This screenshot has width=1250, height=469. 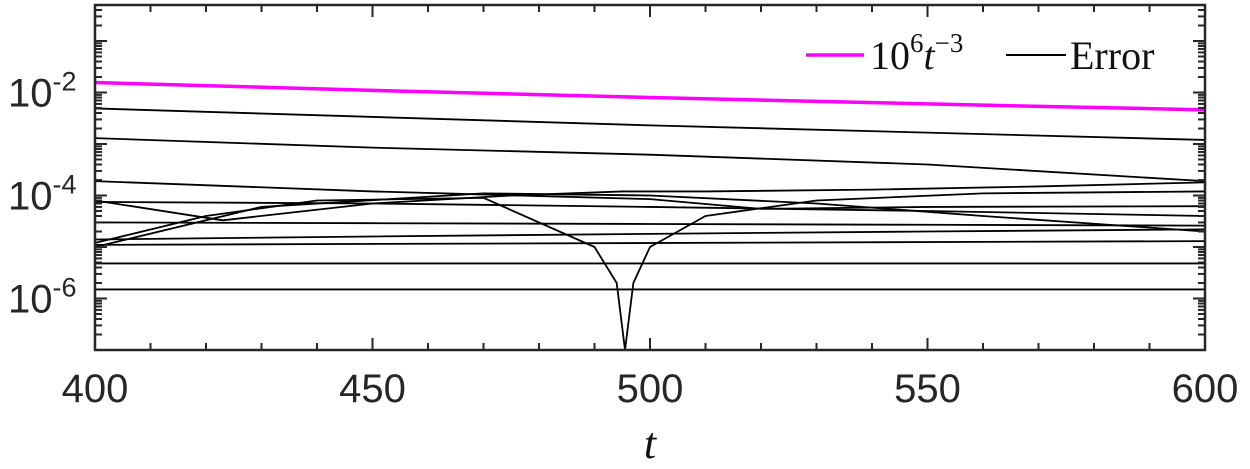 I want to click on x-tick-label: 500, so click(x=650, y=389).